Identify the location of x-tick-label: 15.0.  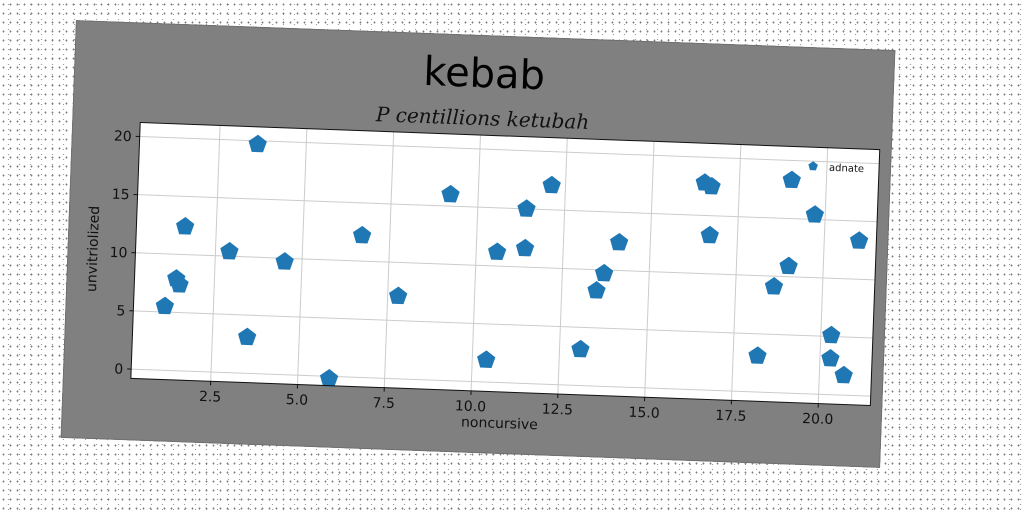
(644, 413).